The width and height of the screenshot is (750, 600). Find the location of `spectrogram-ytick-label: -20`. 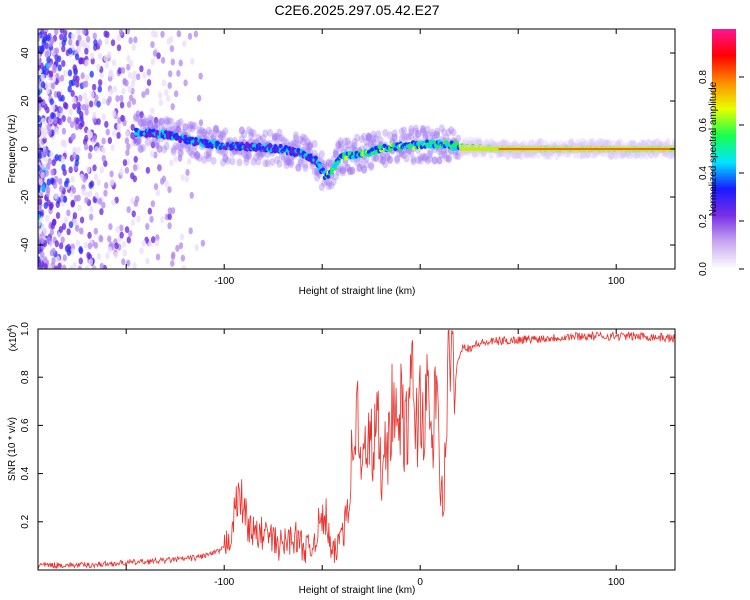

spectrogram-ytick-label: -20 is located at coordinates (25, 196).